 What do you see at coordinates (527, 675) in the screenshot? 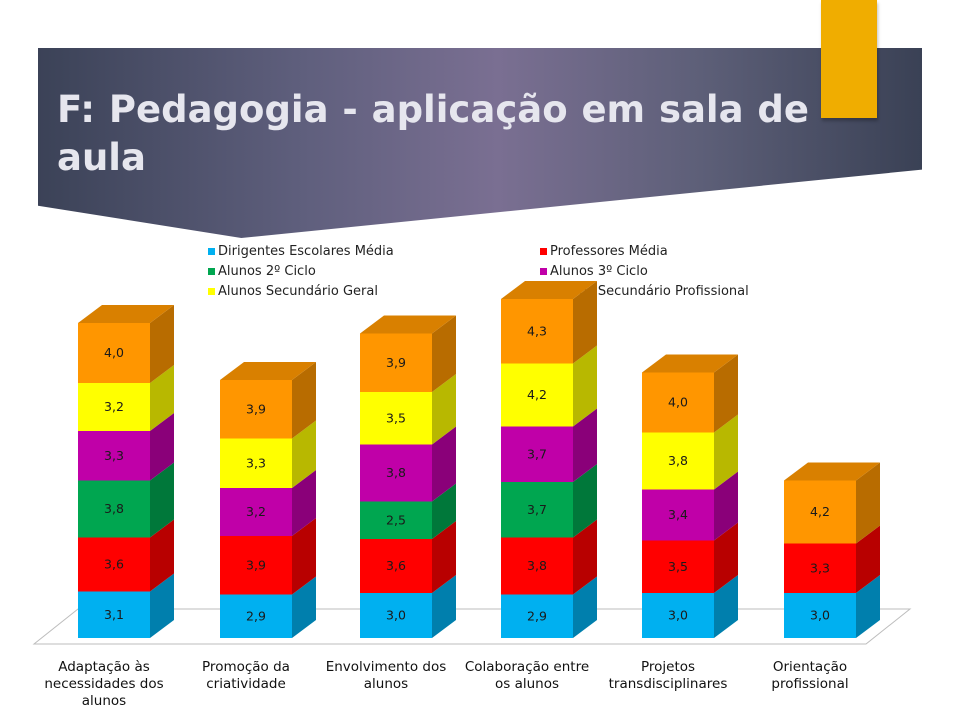
I see `category-label: Colaboração entre os alunos` at bounding box center [527, 675].